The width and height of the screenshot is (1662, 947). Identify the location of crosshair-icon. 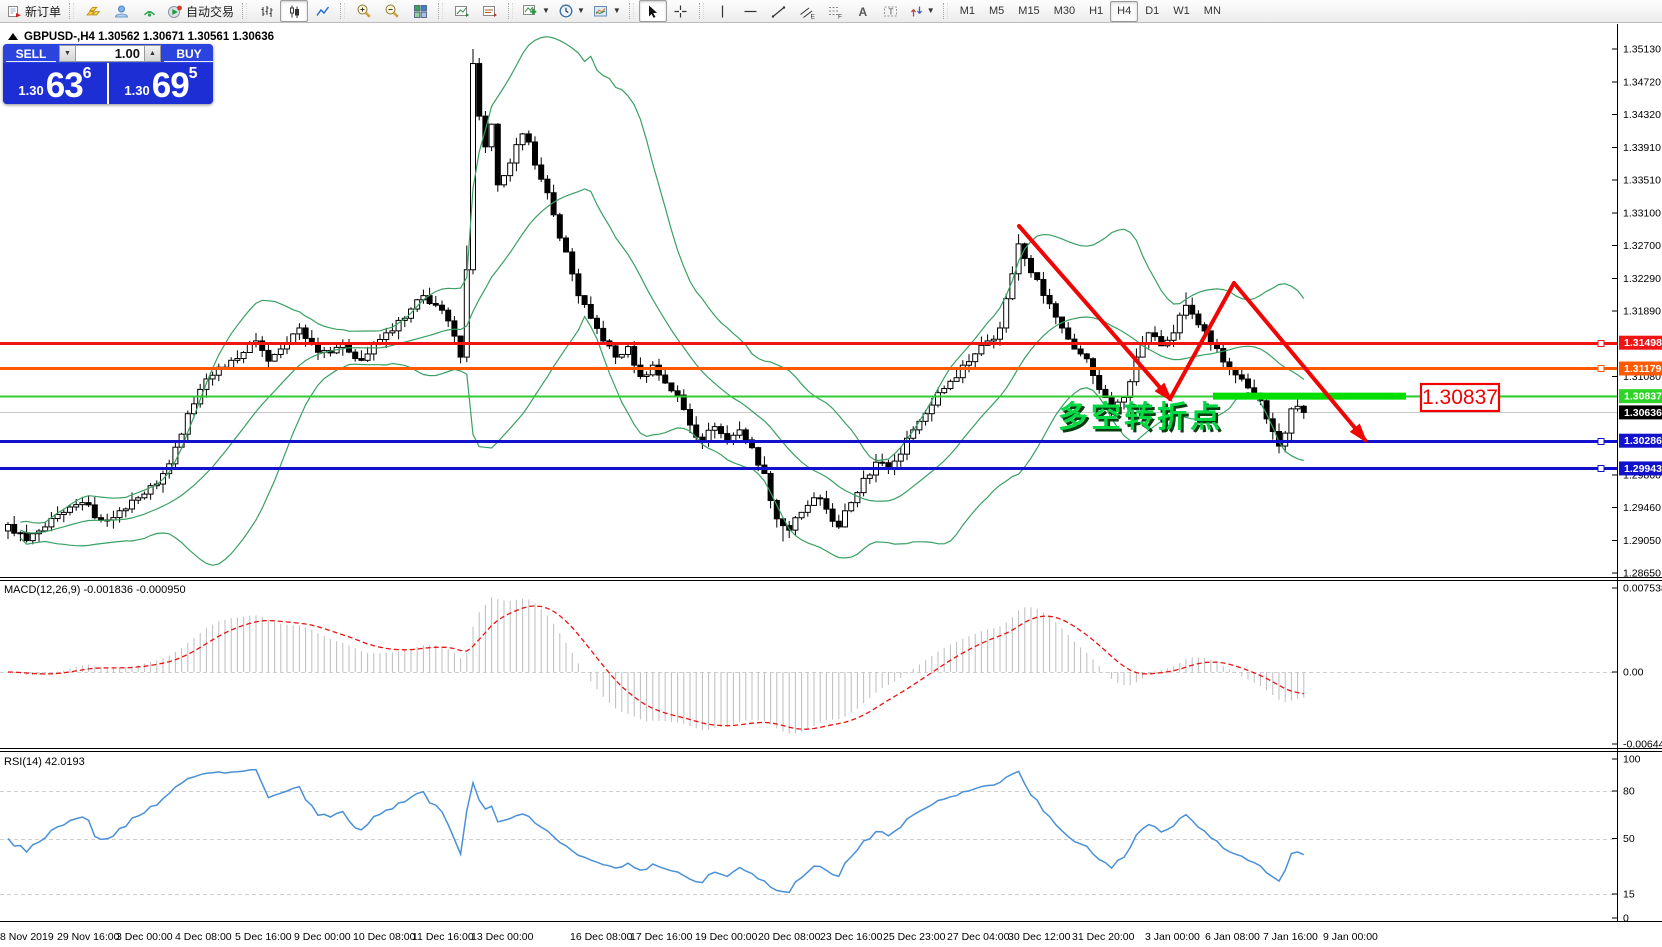
(680, 11).